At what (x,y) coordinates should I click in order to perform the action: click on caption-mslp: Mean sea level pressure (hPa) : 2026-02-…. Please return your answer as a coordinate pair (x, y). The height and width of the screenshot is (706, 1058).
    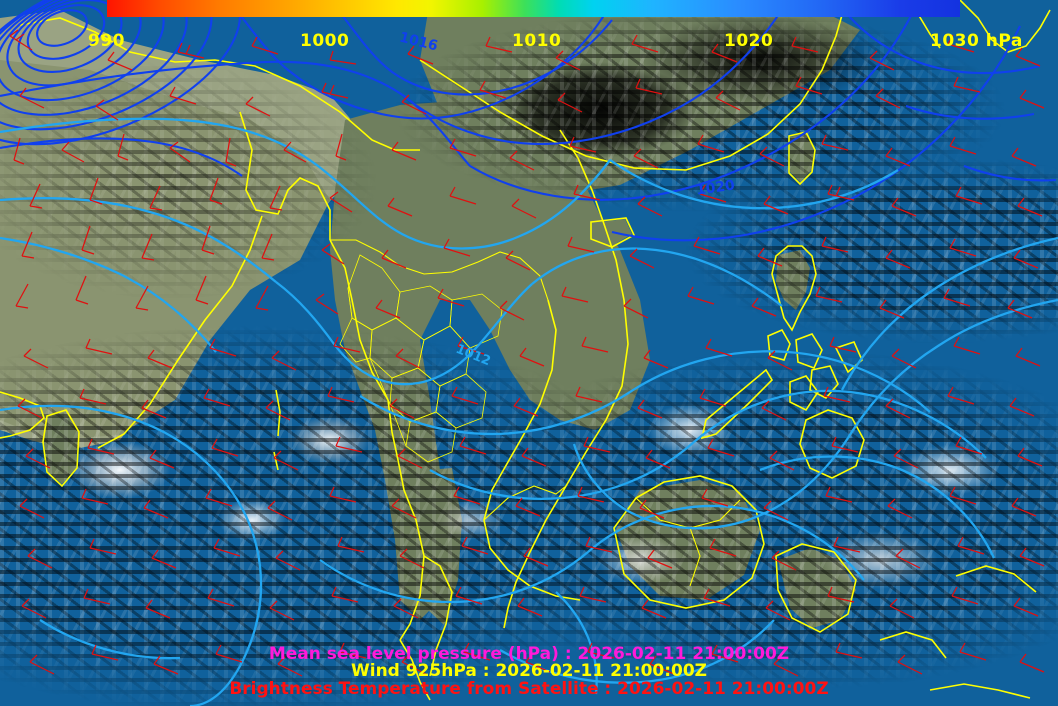
    Looking at the image, I should click on (529, 654).